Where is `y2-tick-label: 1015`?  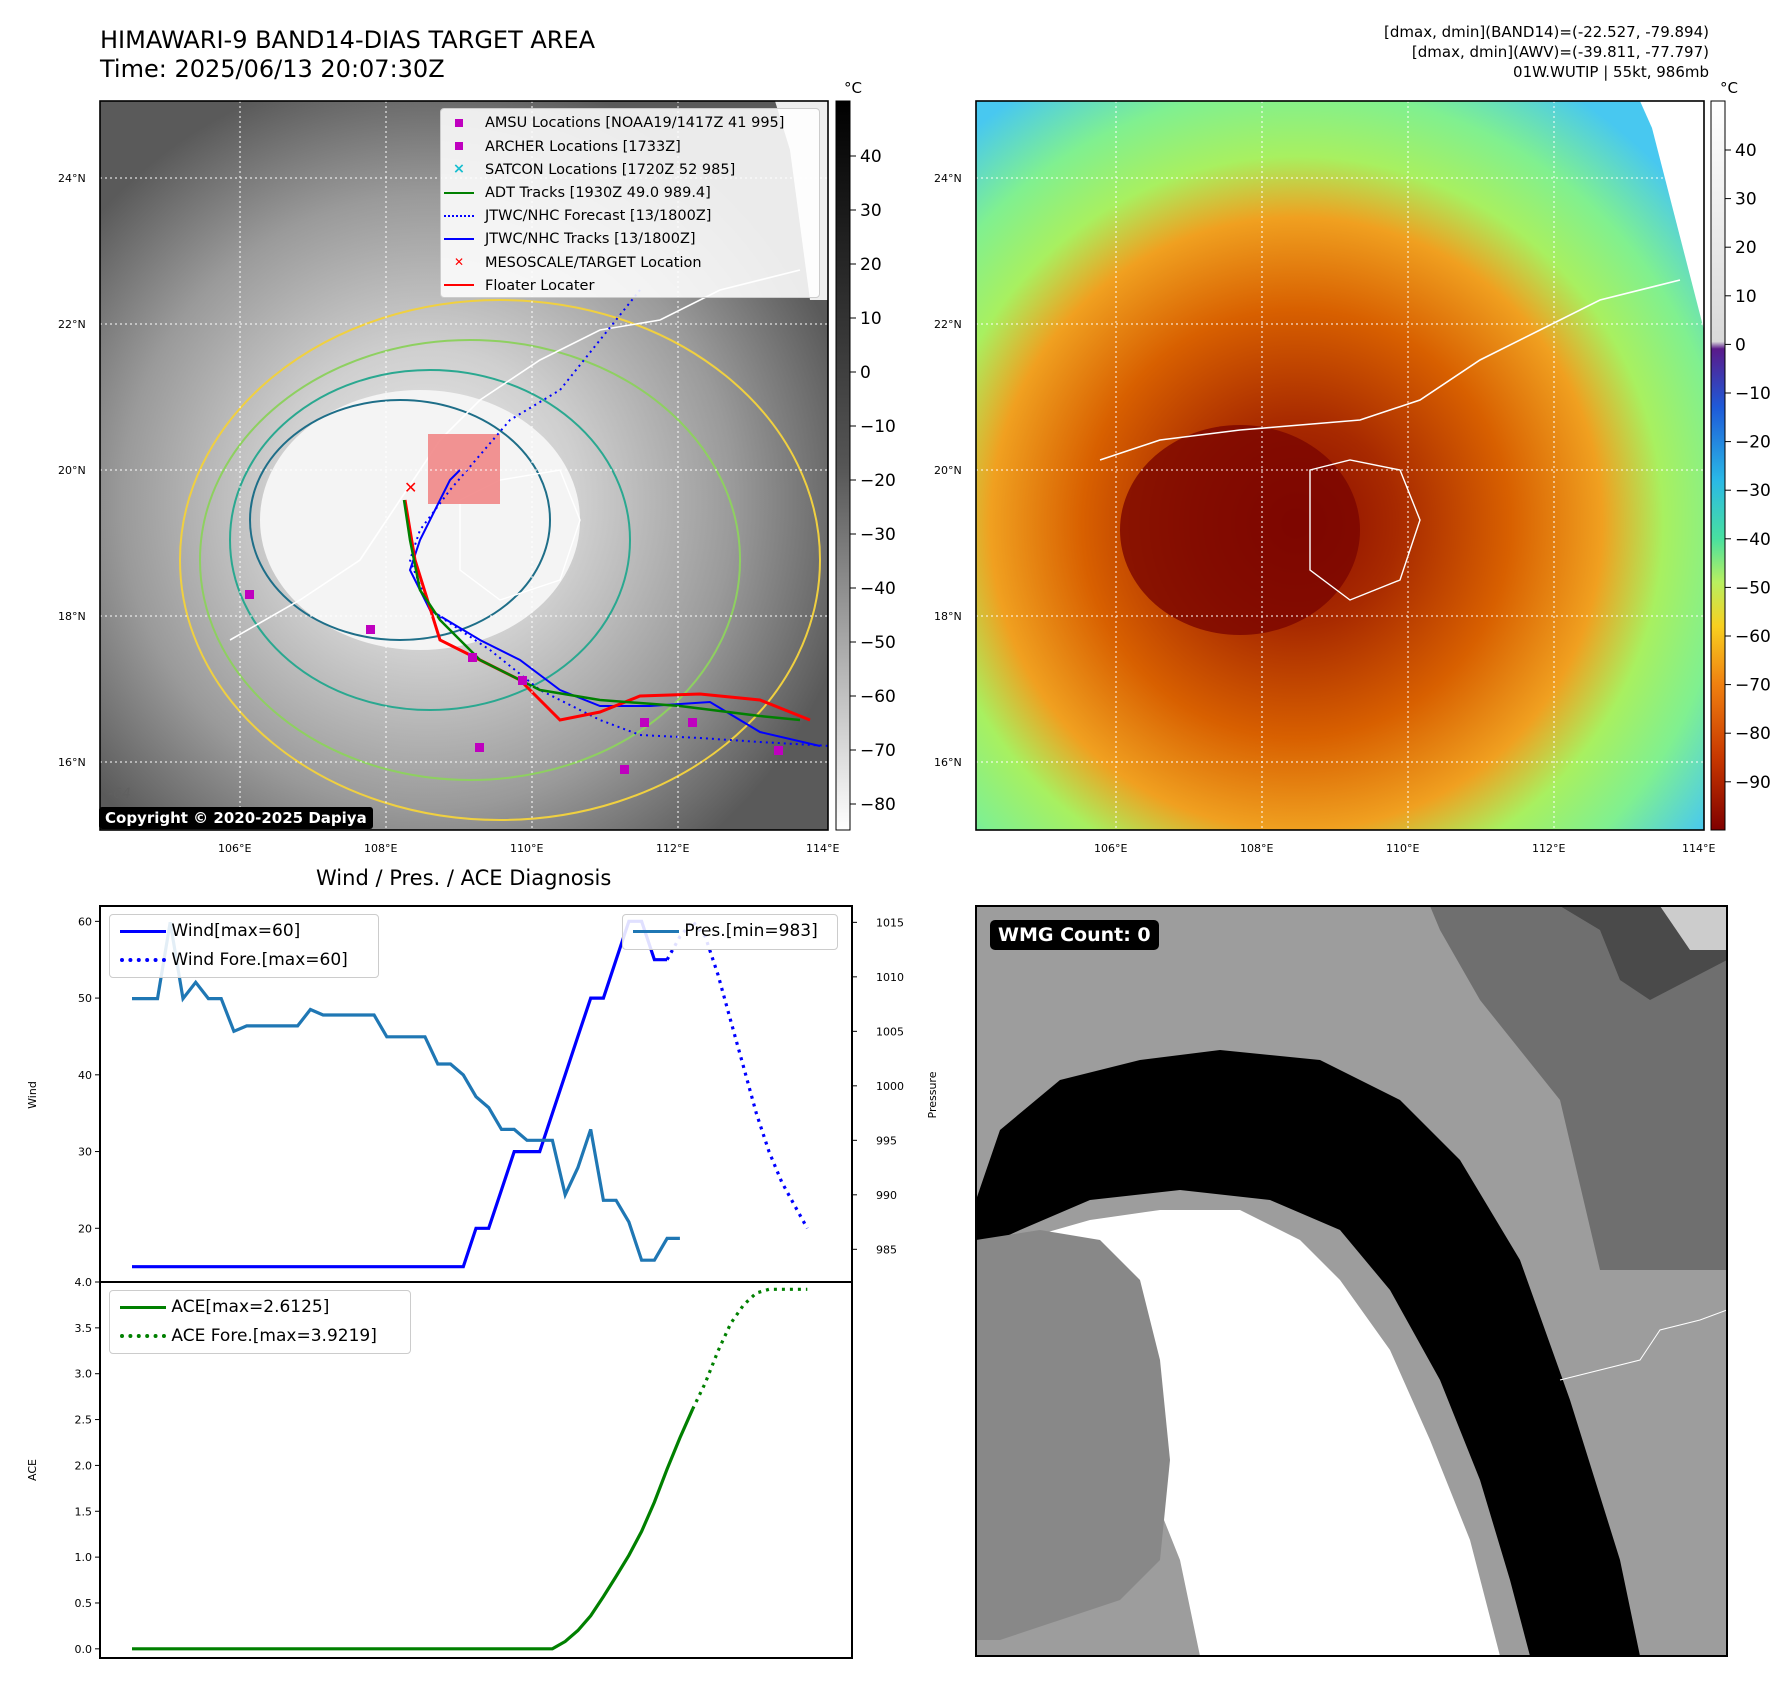
y2-tick-label: 1015 is located at coordinates (890, 922).